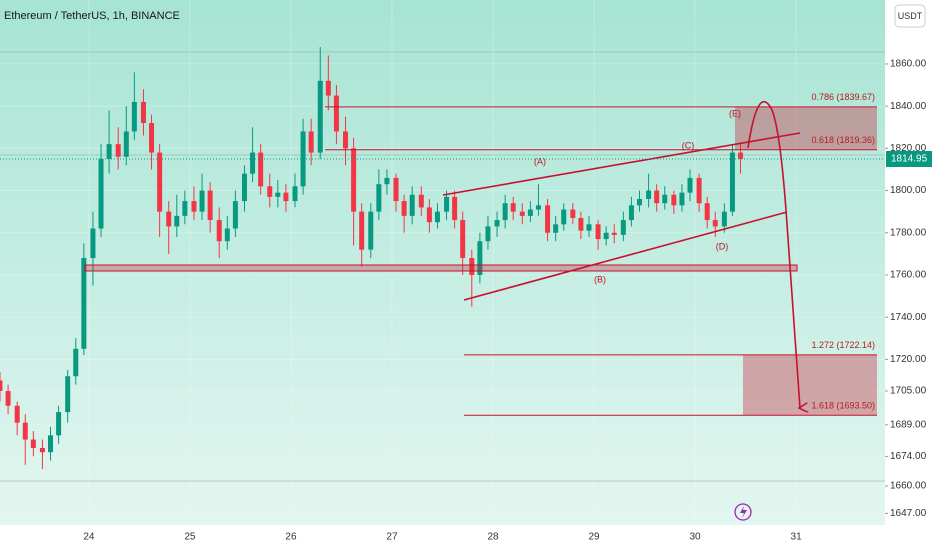 The image size is (932, 550). What do you see at coordinates (908, 486) in the screenshot?
I see `y-tick-label: 1660.00` at bounding box center [908, 486].